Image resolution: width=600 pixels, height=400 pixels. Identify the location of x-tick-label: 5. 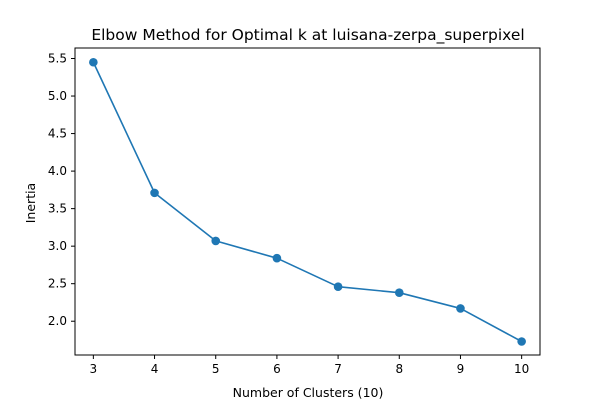
(216, 369).